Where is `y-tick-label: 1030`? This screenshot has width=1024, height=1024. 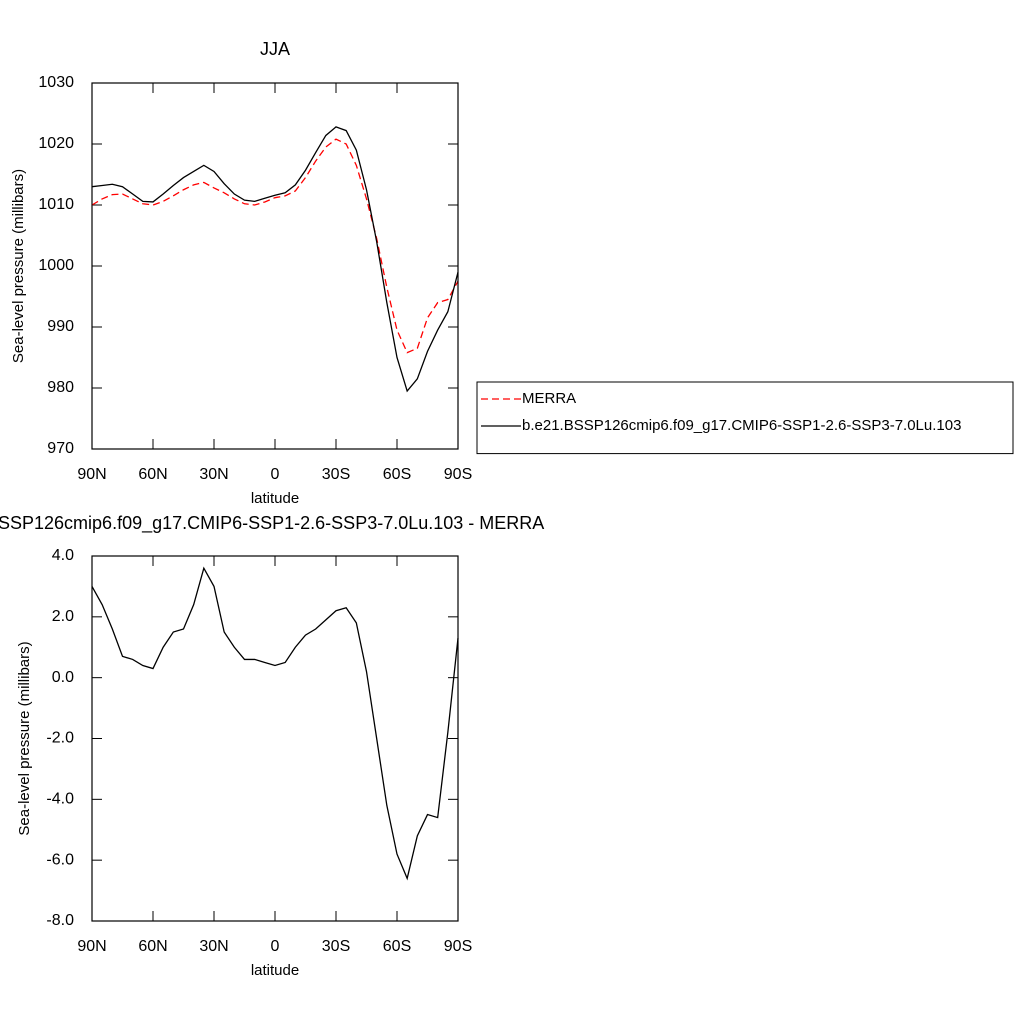 y-tick-label: 1030 is located at coordinates (56, 82).